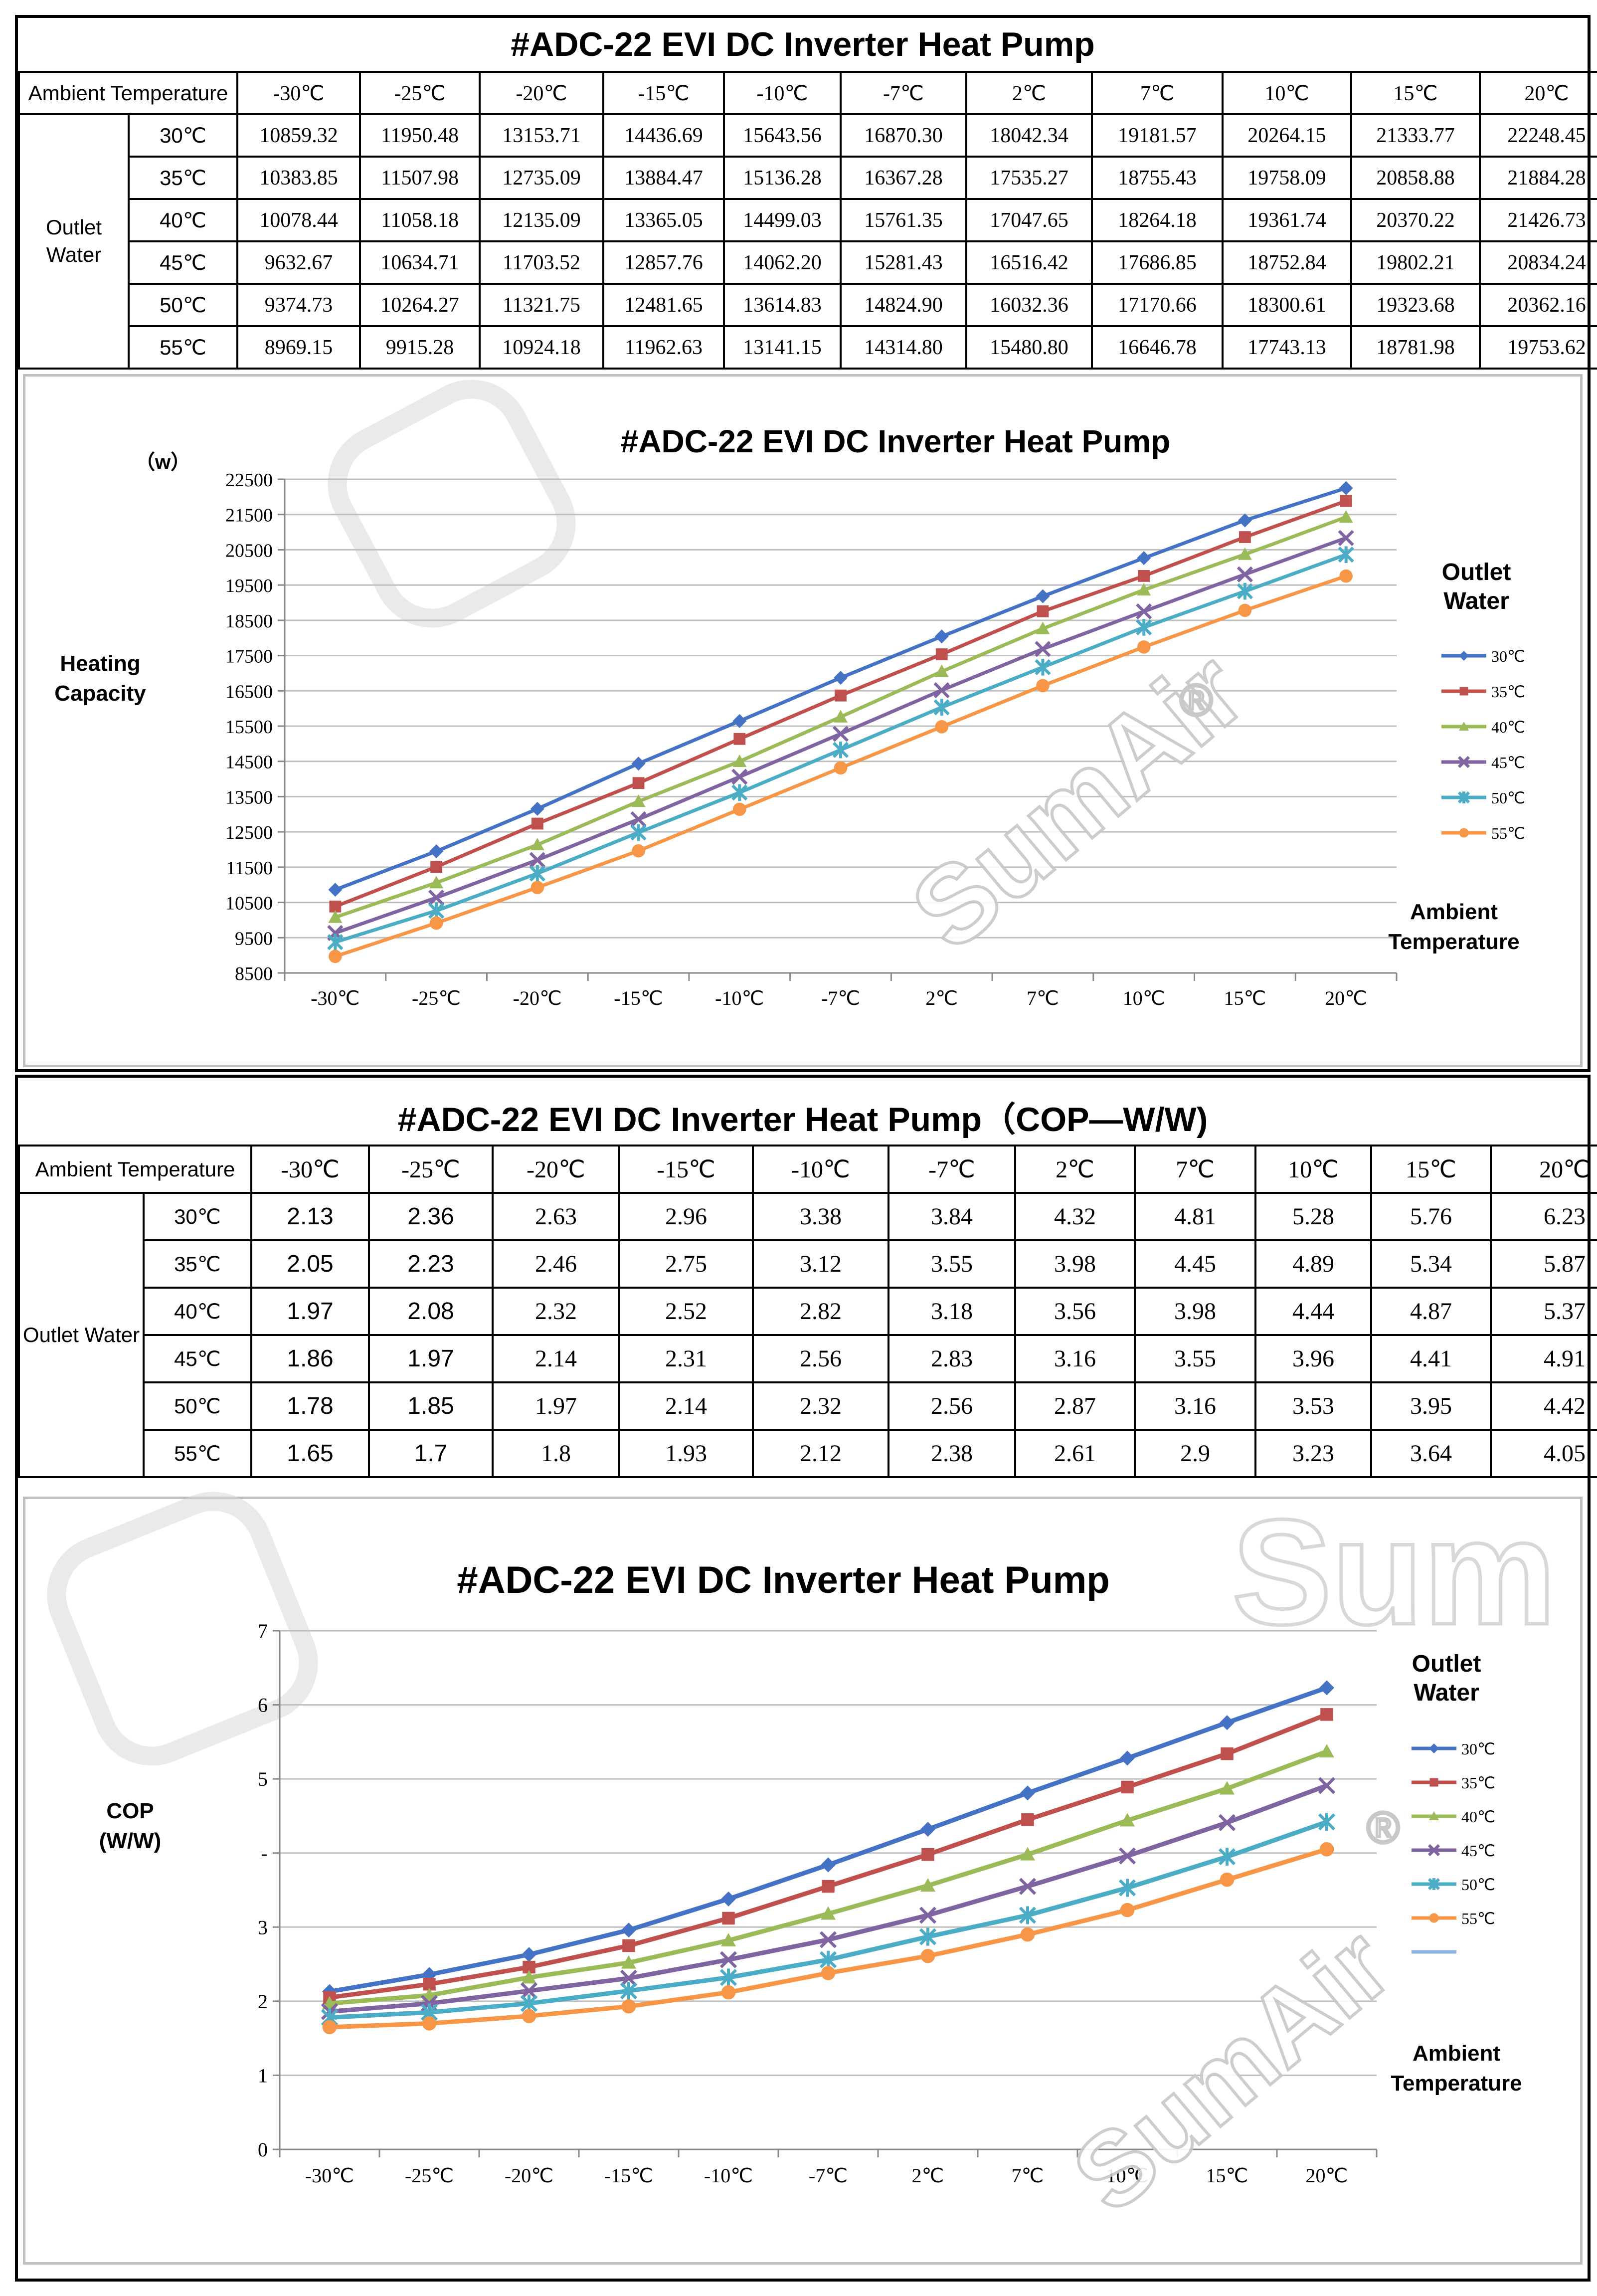 The width and height of the screenshot is (1597, 2296). I want to click on value-cell: 14062.20, so click(782, 262).